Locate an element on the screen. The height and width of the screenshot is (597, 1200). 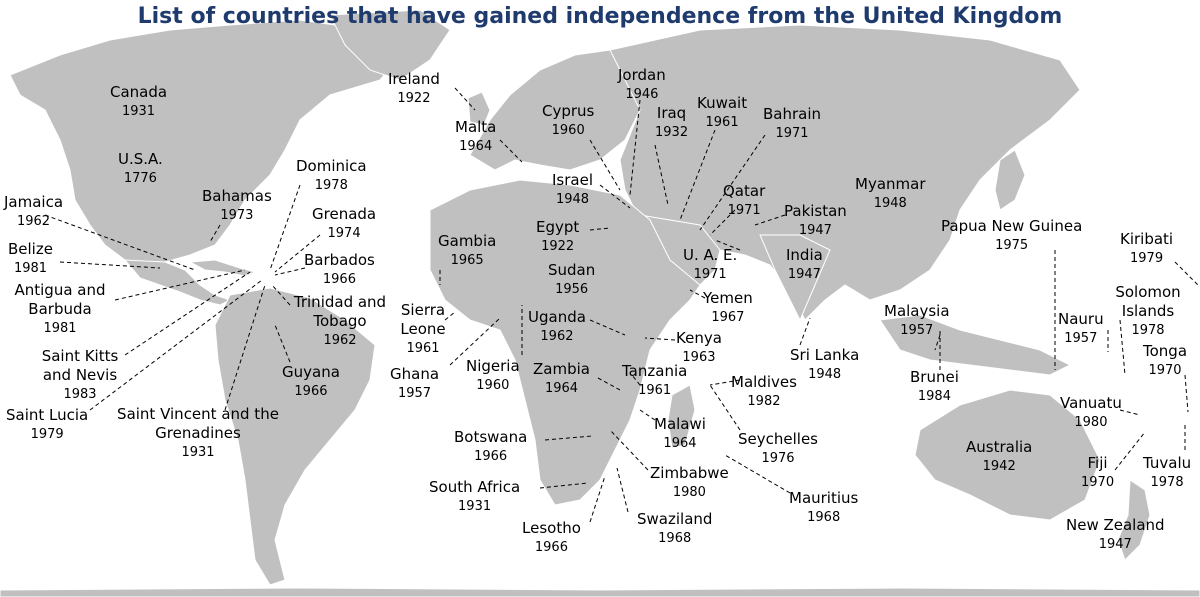
label-brunei: Brunei 1984 is located at coordinates (934, 386).